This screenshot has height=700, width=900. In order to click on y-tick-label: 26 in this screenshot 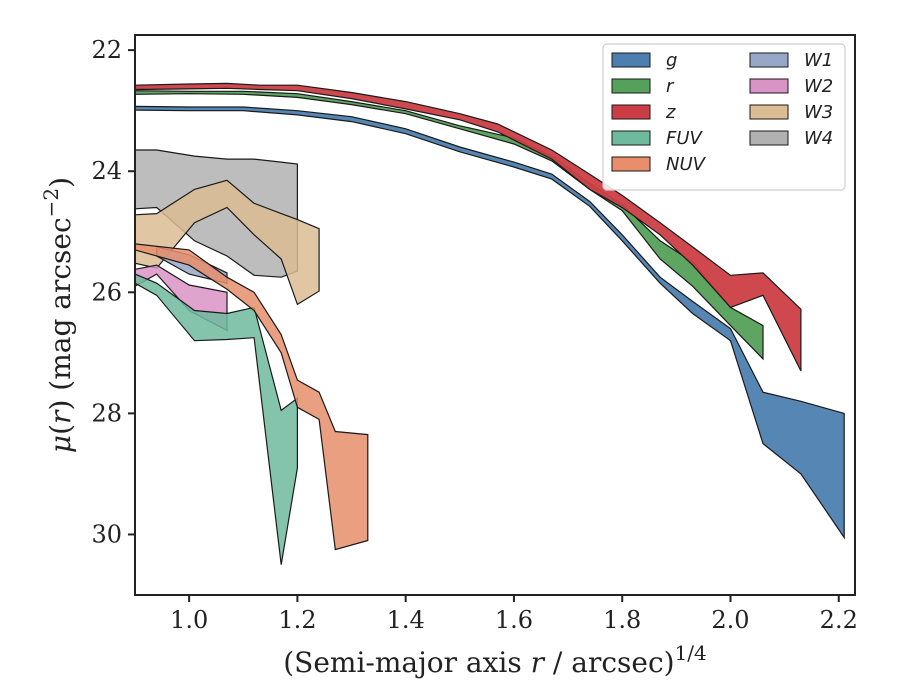, I will do `click(106, 292)`.